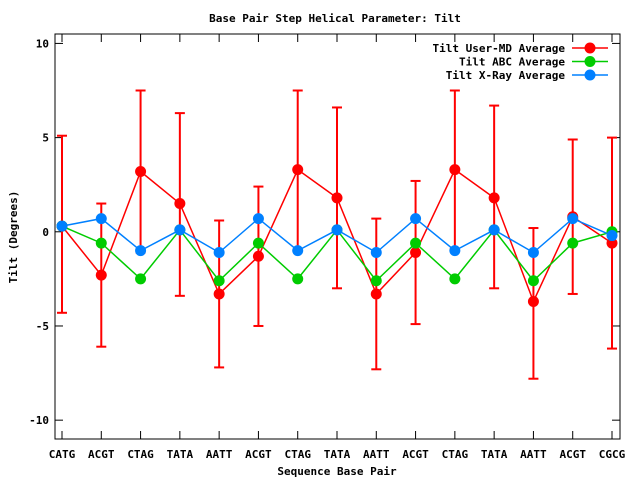  What do you see at coordinates (39, 420) in the screenshot?
I see `y-tick-label: -10` at bounding box center [39, 420].